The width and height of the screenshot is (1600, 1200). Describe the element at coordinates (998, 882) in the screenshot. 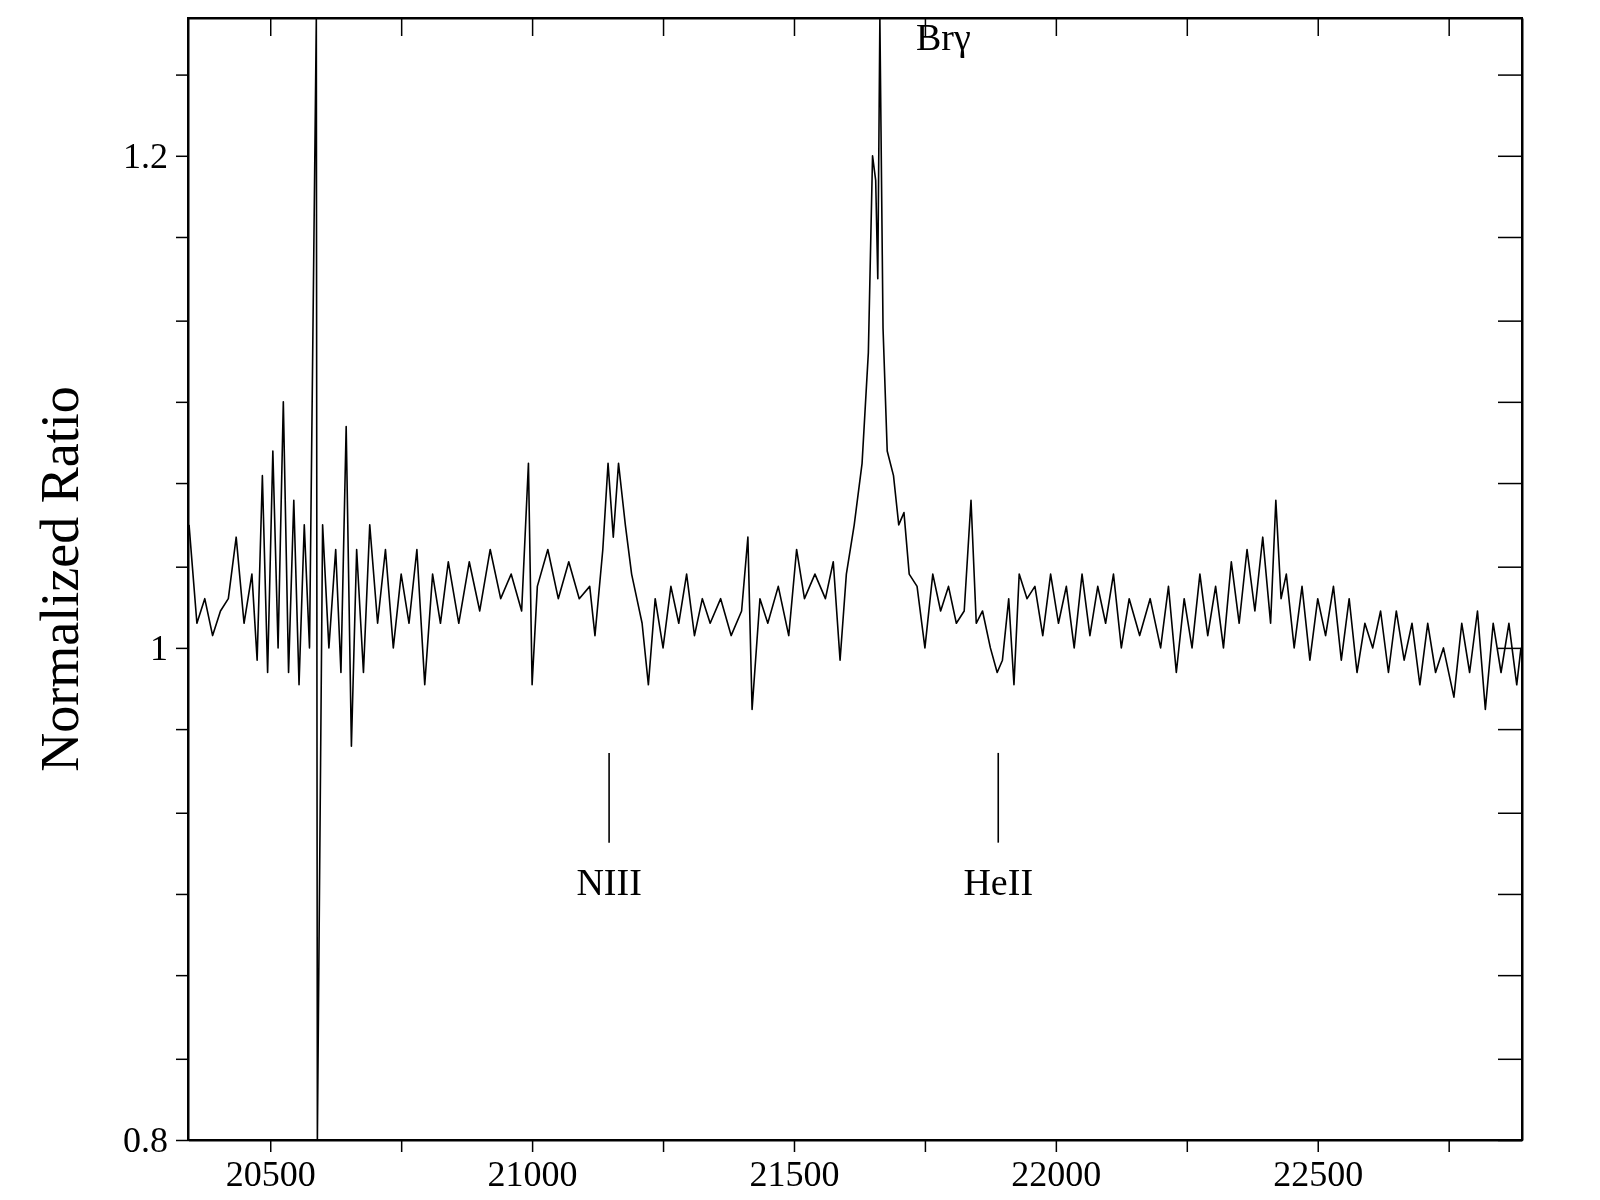

I see `ref-line-label: HeII` at that location.